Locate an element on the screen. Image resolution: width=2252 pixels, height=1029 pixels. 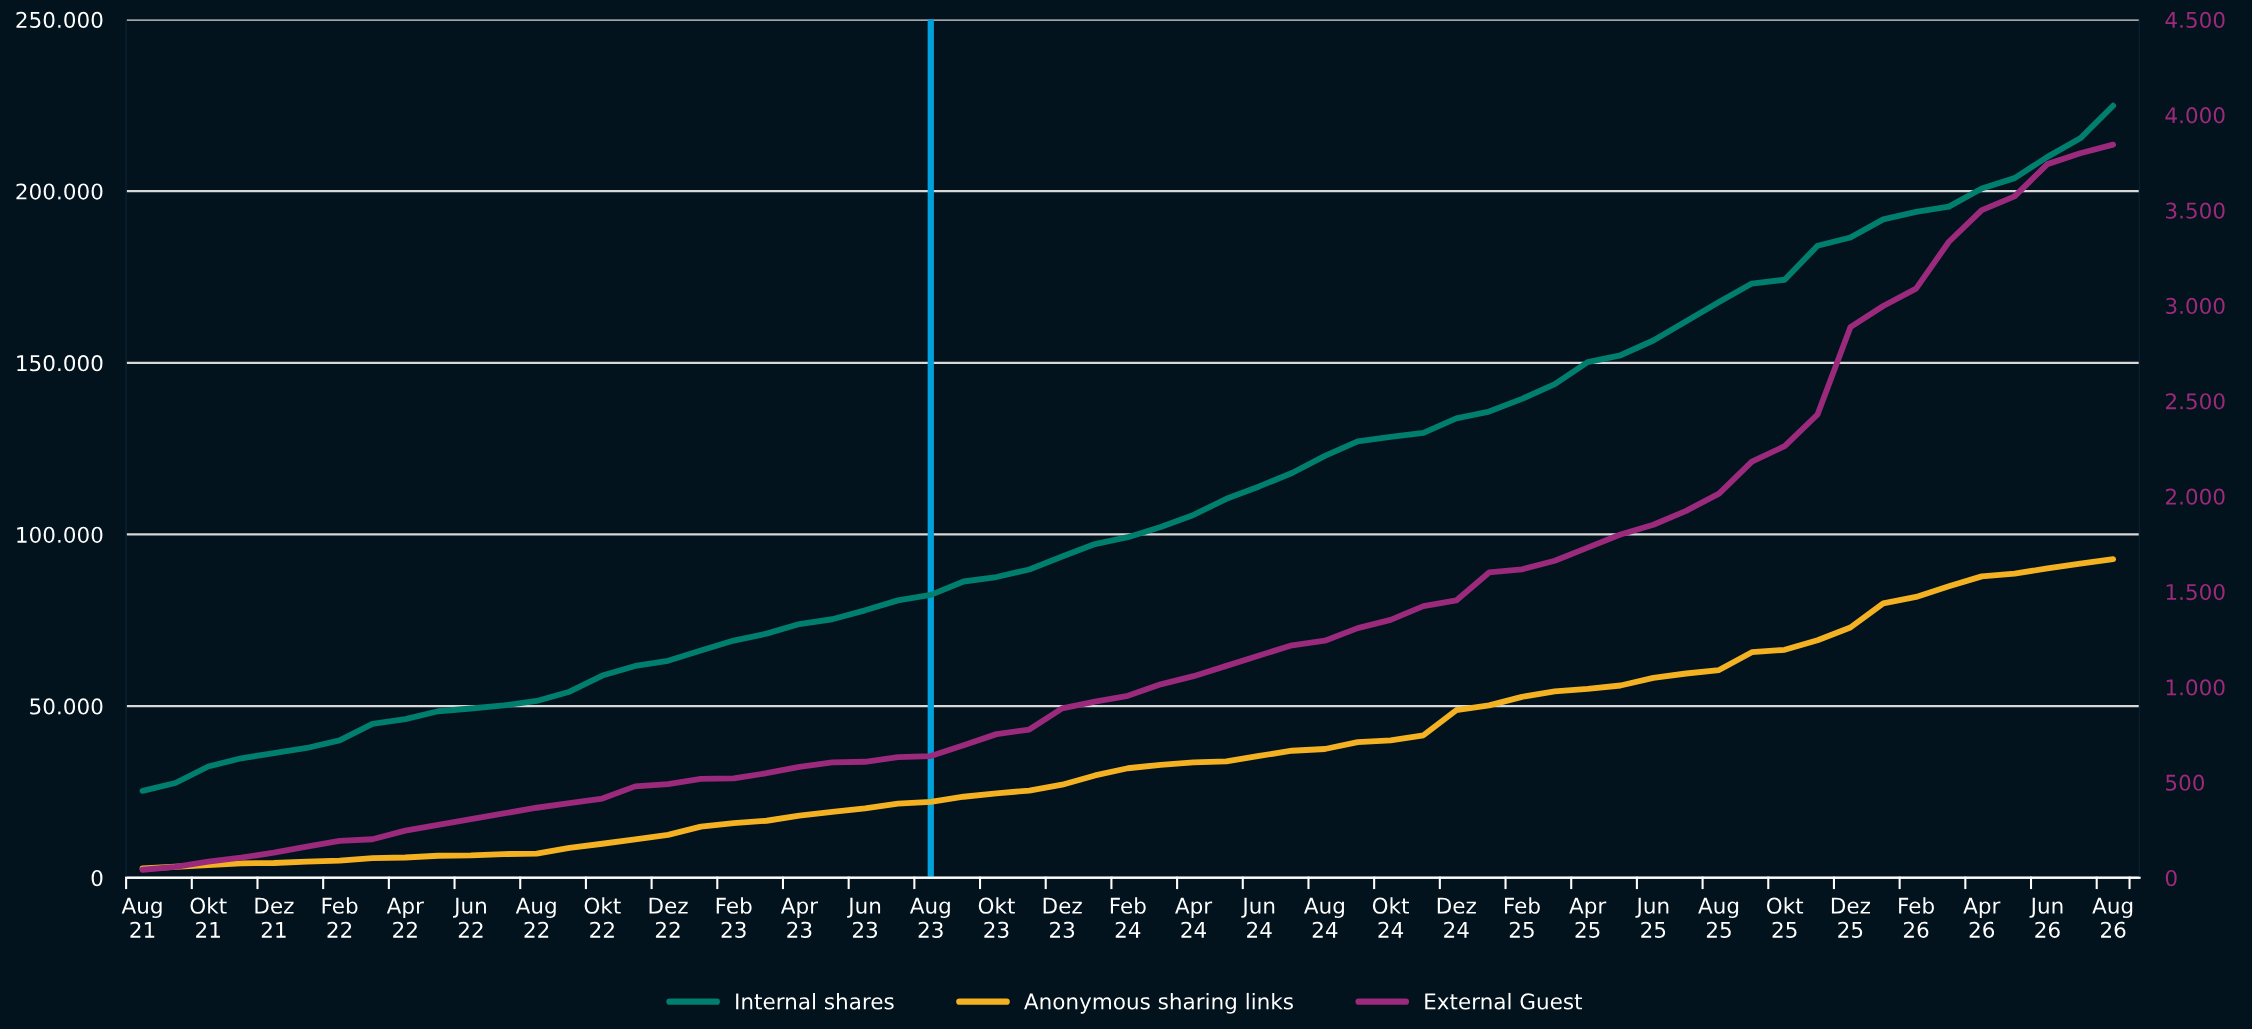
y-tick-label: 200.000 is located at coordinates (59, 191).